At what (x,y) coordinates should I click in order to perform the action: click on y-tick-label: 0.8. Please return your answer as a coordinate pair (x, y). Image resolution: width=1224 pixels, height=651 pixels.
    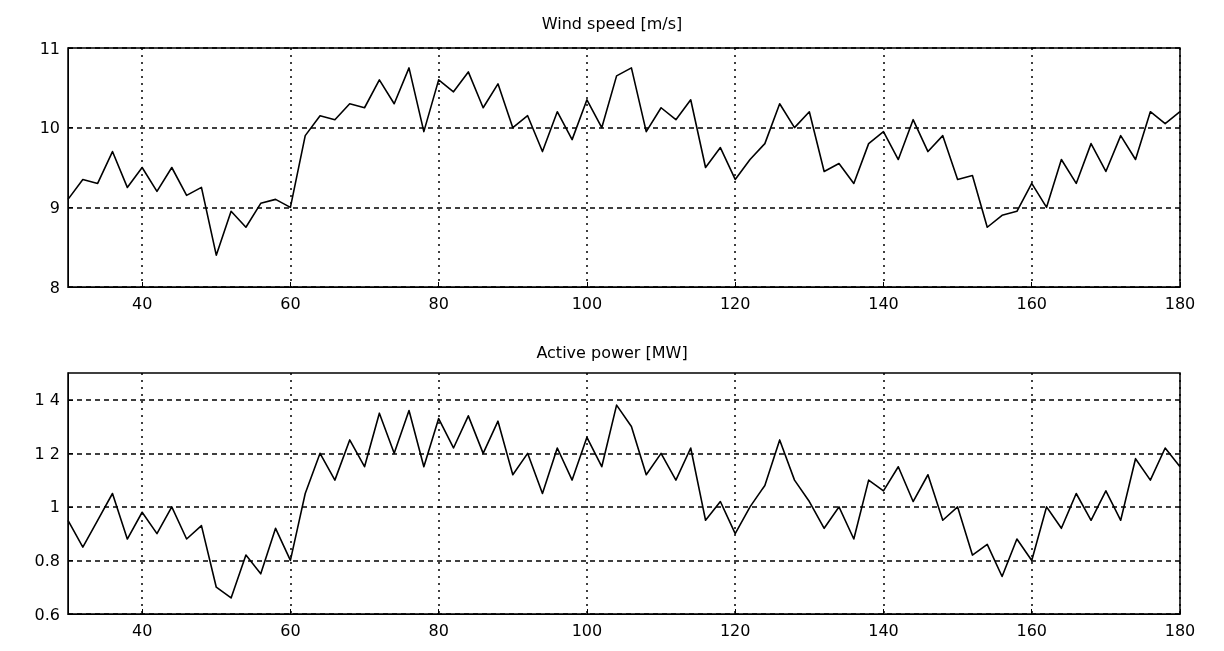
    Looking at the image, I should click on (47, 560).